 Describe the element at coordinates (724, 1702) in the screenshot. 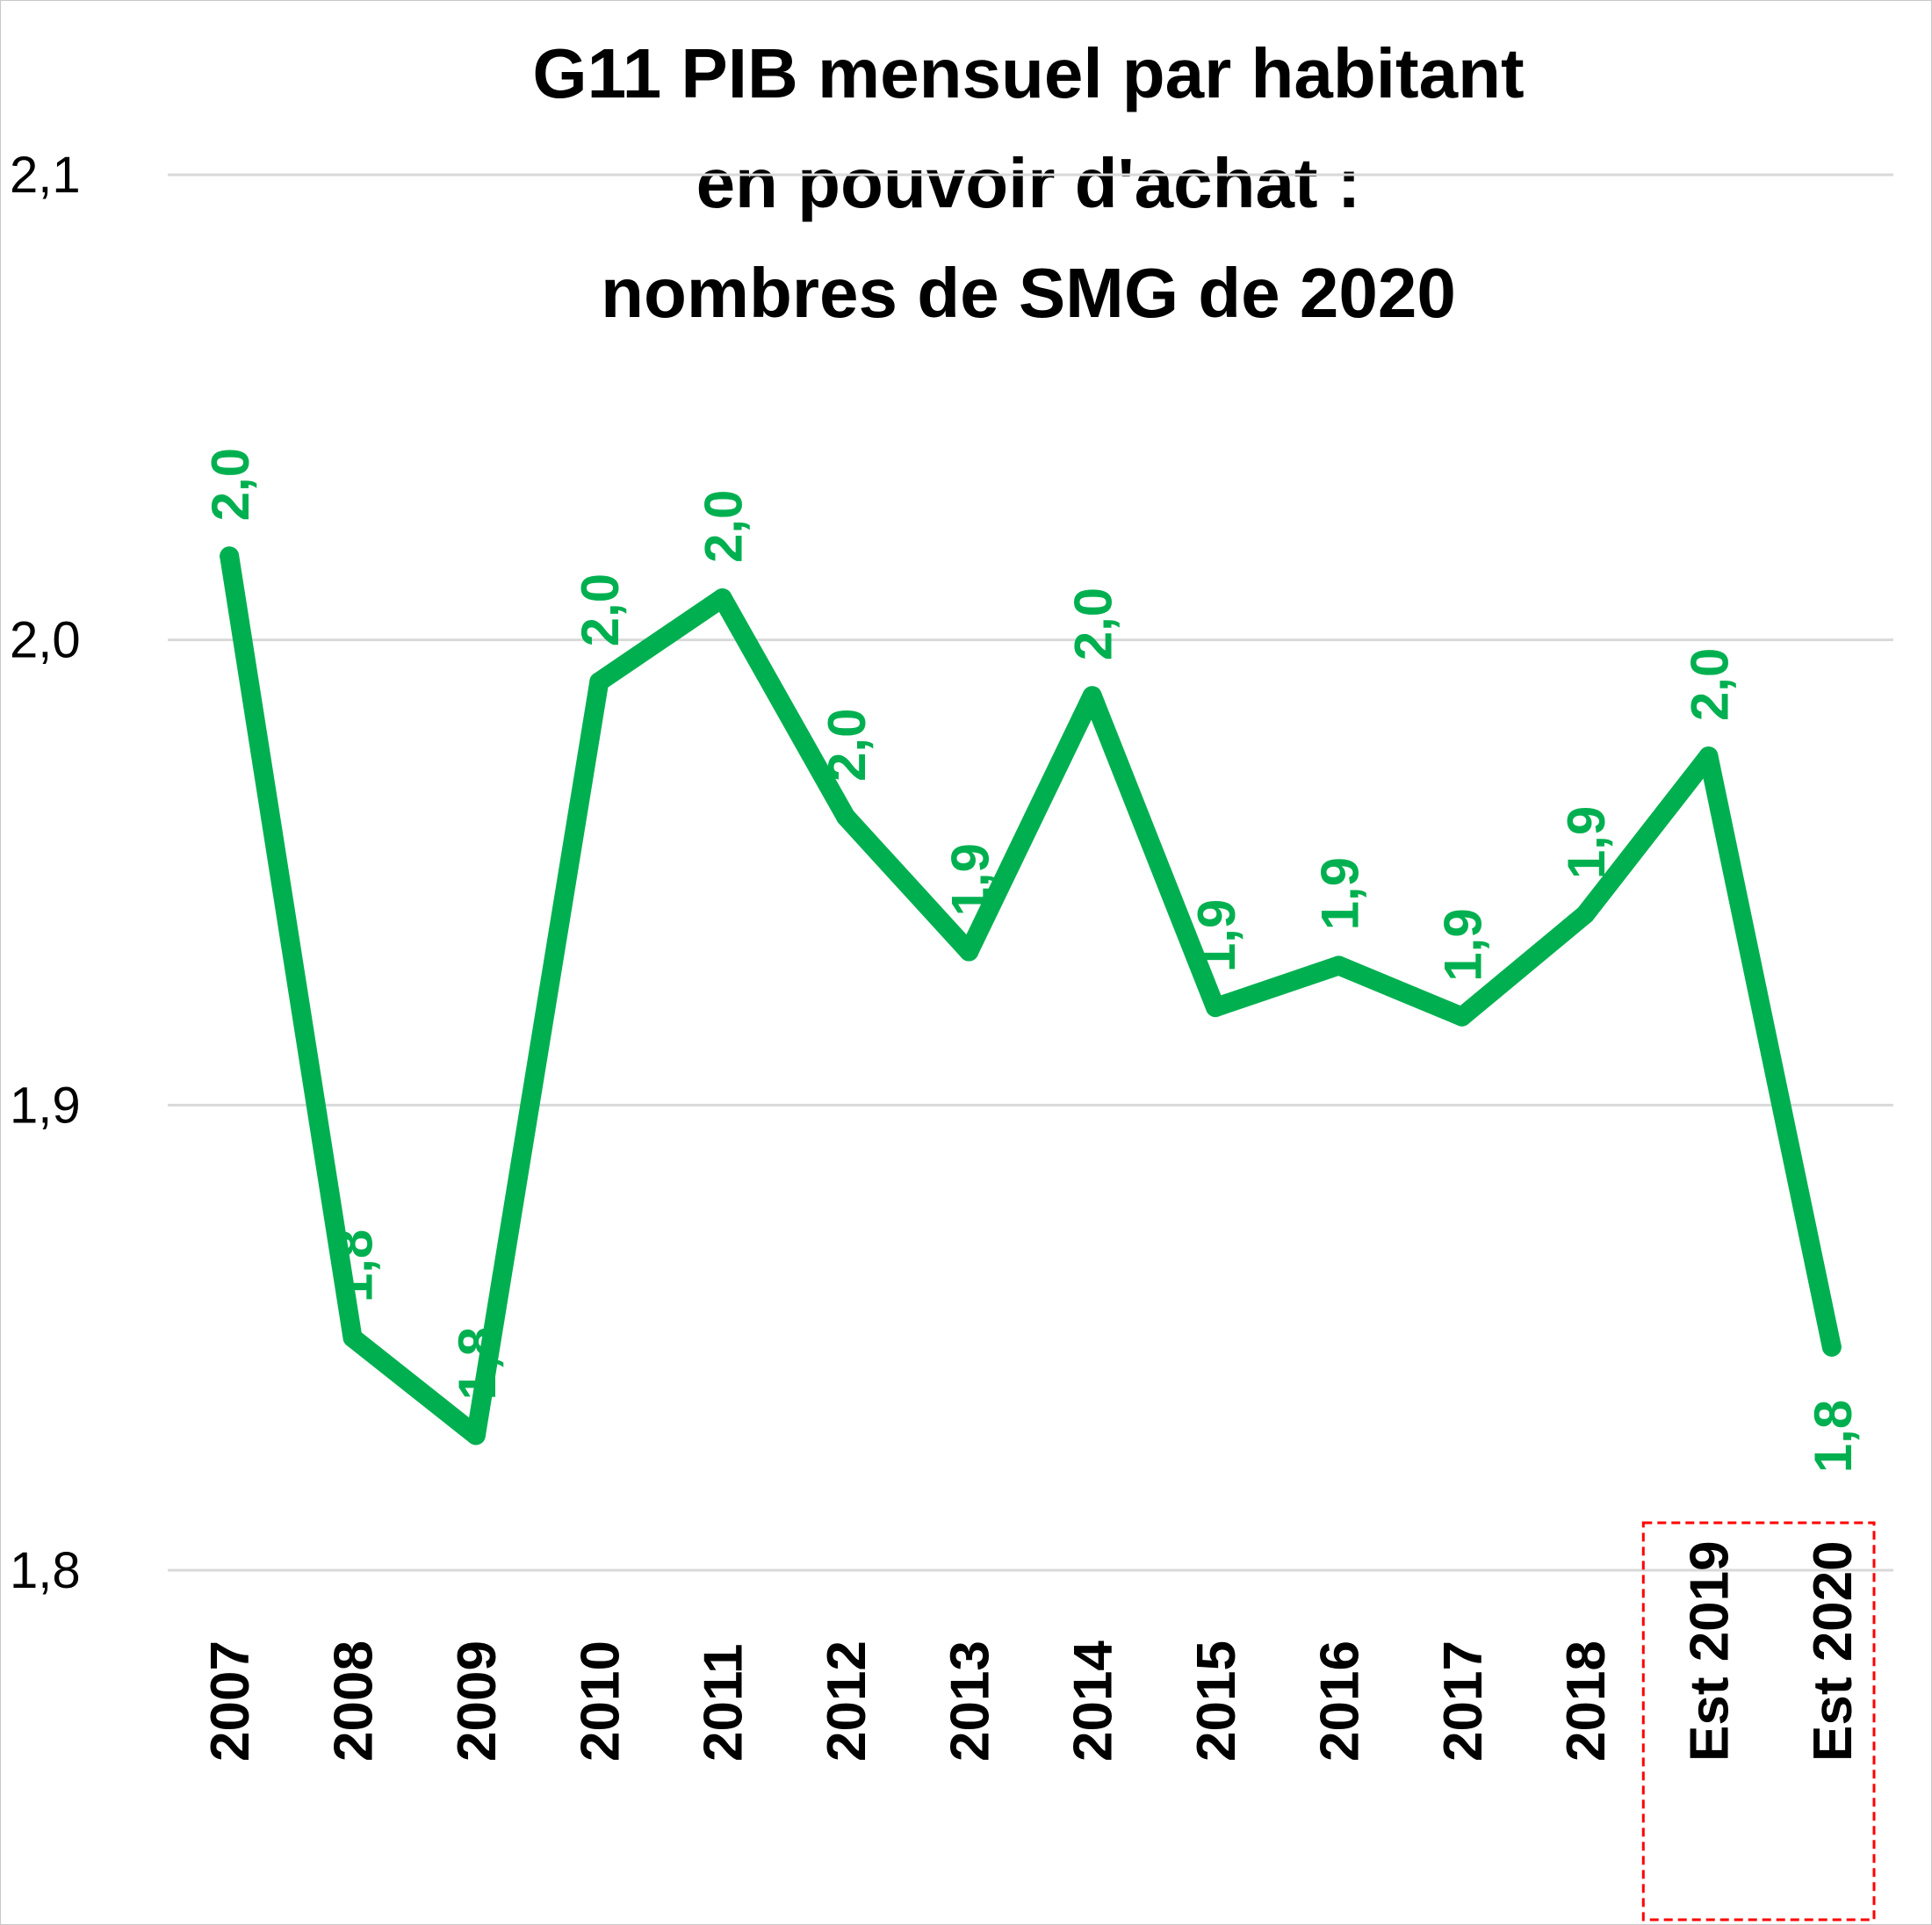

I see `x-tick-label: 2011` at that location.